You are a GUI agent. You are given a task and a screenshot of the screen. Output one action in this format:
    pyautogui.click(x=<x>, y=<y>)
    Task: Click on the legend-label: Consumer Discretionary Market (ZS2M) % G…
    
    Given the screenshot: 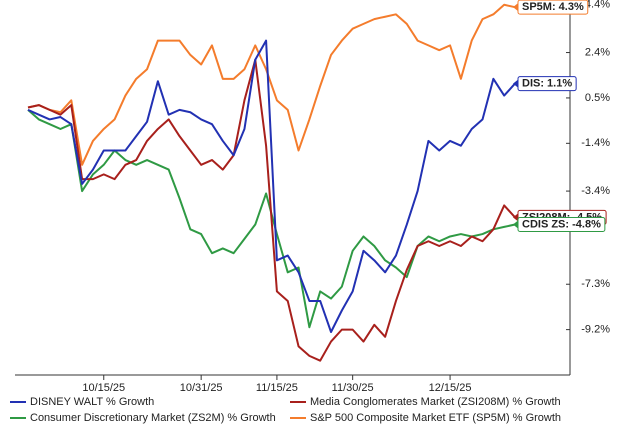 What is the action you would take?
    pyautogui.click(x=153, y=418)
    